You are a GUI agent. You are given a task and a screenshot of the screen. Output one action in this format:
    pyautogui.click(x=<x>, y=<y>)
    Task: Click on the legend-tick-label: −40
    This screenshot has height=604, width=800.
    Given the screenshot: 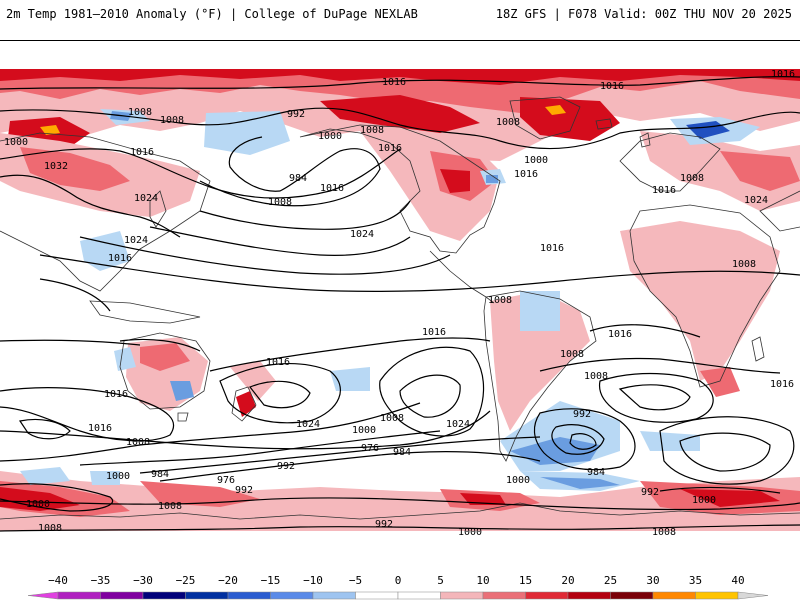 What is the action you would take?
    pyautogui.click(x=58, y=580)
    